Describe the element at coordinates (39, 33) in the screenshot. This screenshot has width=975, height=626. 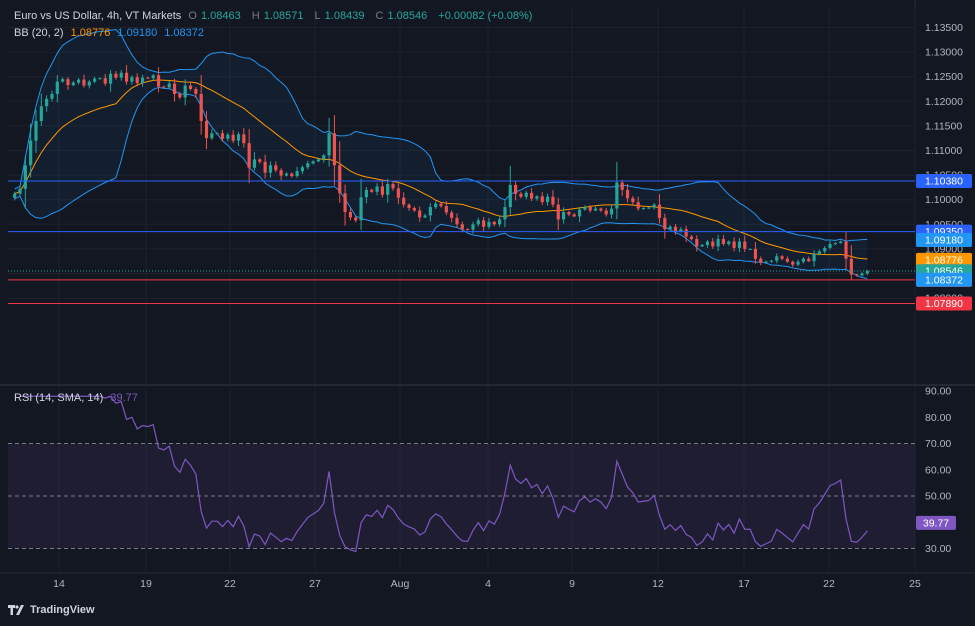
I see `bb-name: BB (20, 2)` at that location.